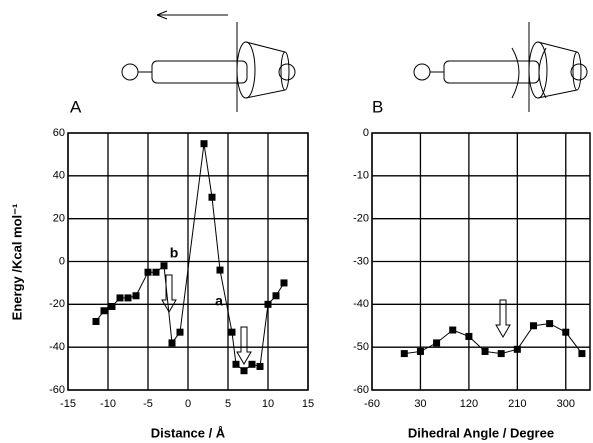 The image size is (593, 443). What do you see at coordinates (188, 432) in the screenshot?
I see `x-axis-label: Distance / Å` at bounding box center [188, 432].